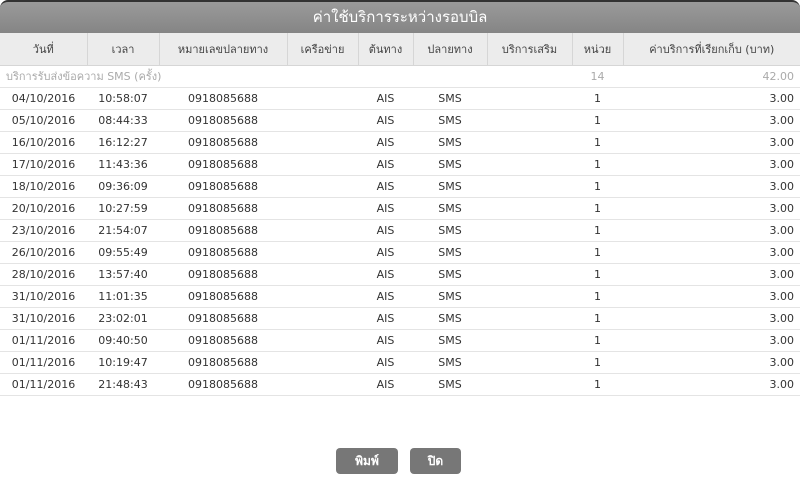 This screenshot has width=800, height=486. Describe the element at coordinates (123, 120) in the screenshot. I see `table-cell: 08:44:33` at that location.